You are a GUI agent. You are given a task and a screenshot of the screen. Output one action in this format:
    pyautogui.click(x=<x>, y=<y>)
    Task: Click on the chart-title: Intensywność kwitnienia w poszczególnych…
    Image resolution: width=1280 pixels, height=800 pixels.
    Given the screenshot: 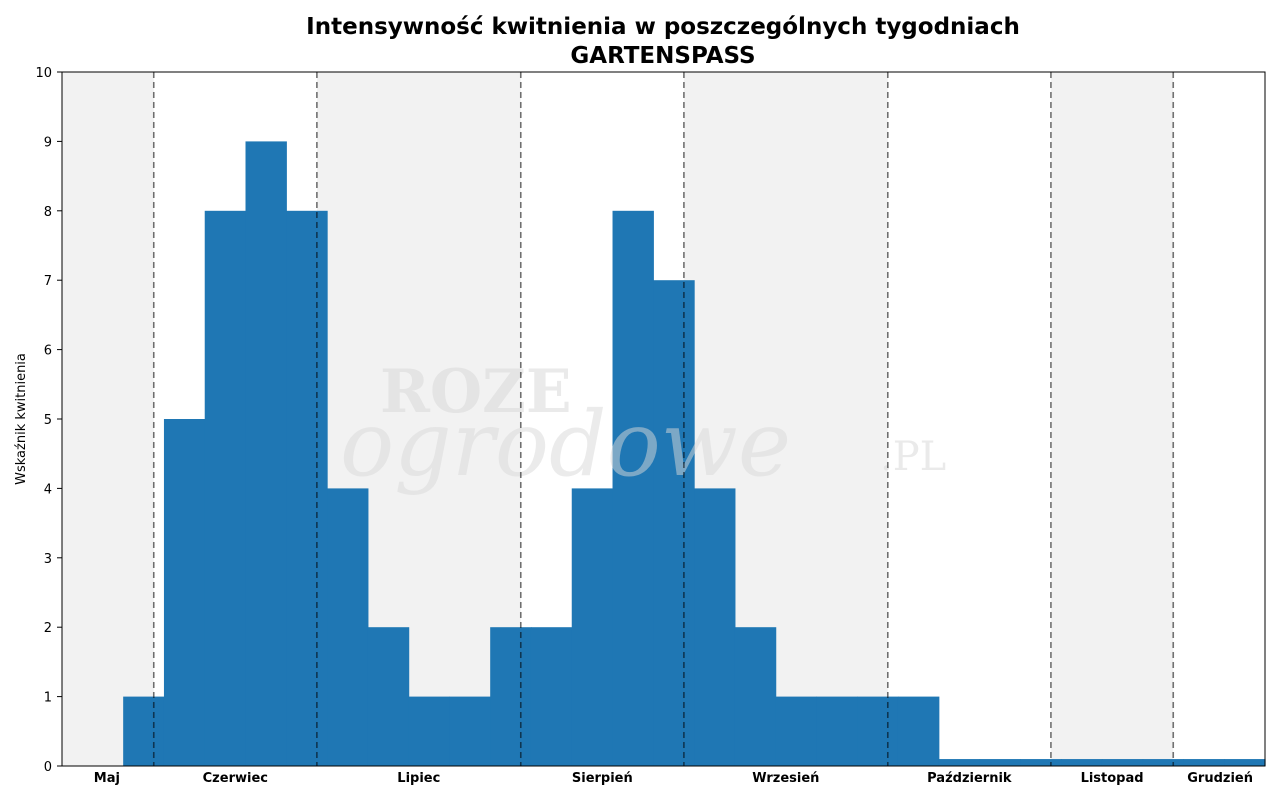 What is the action you would take?
    pyautogui.click(x=663, y=27)
    